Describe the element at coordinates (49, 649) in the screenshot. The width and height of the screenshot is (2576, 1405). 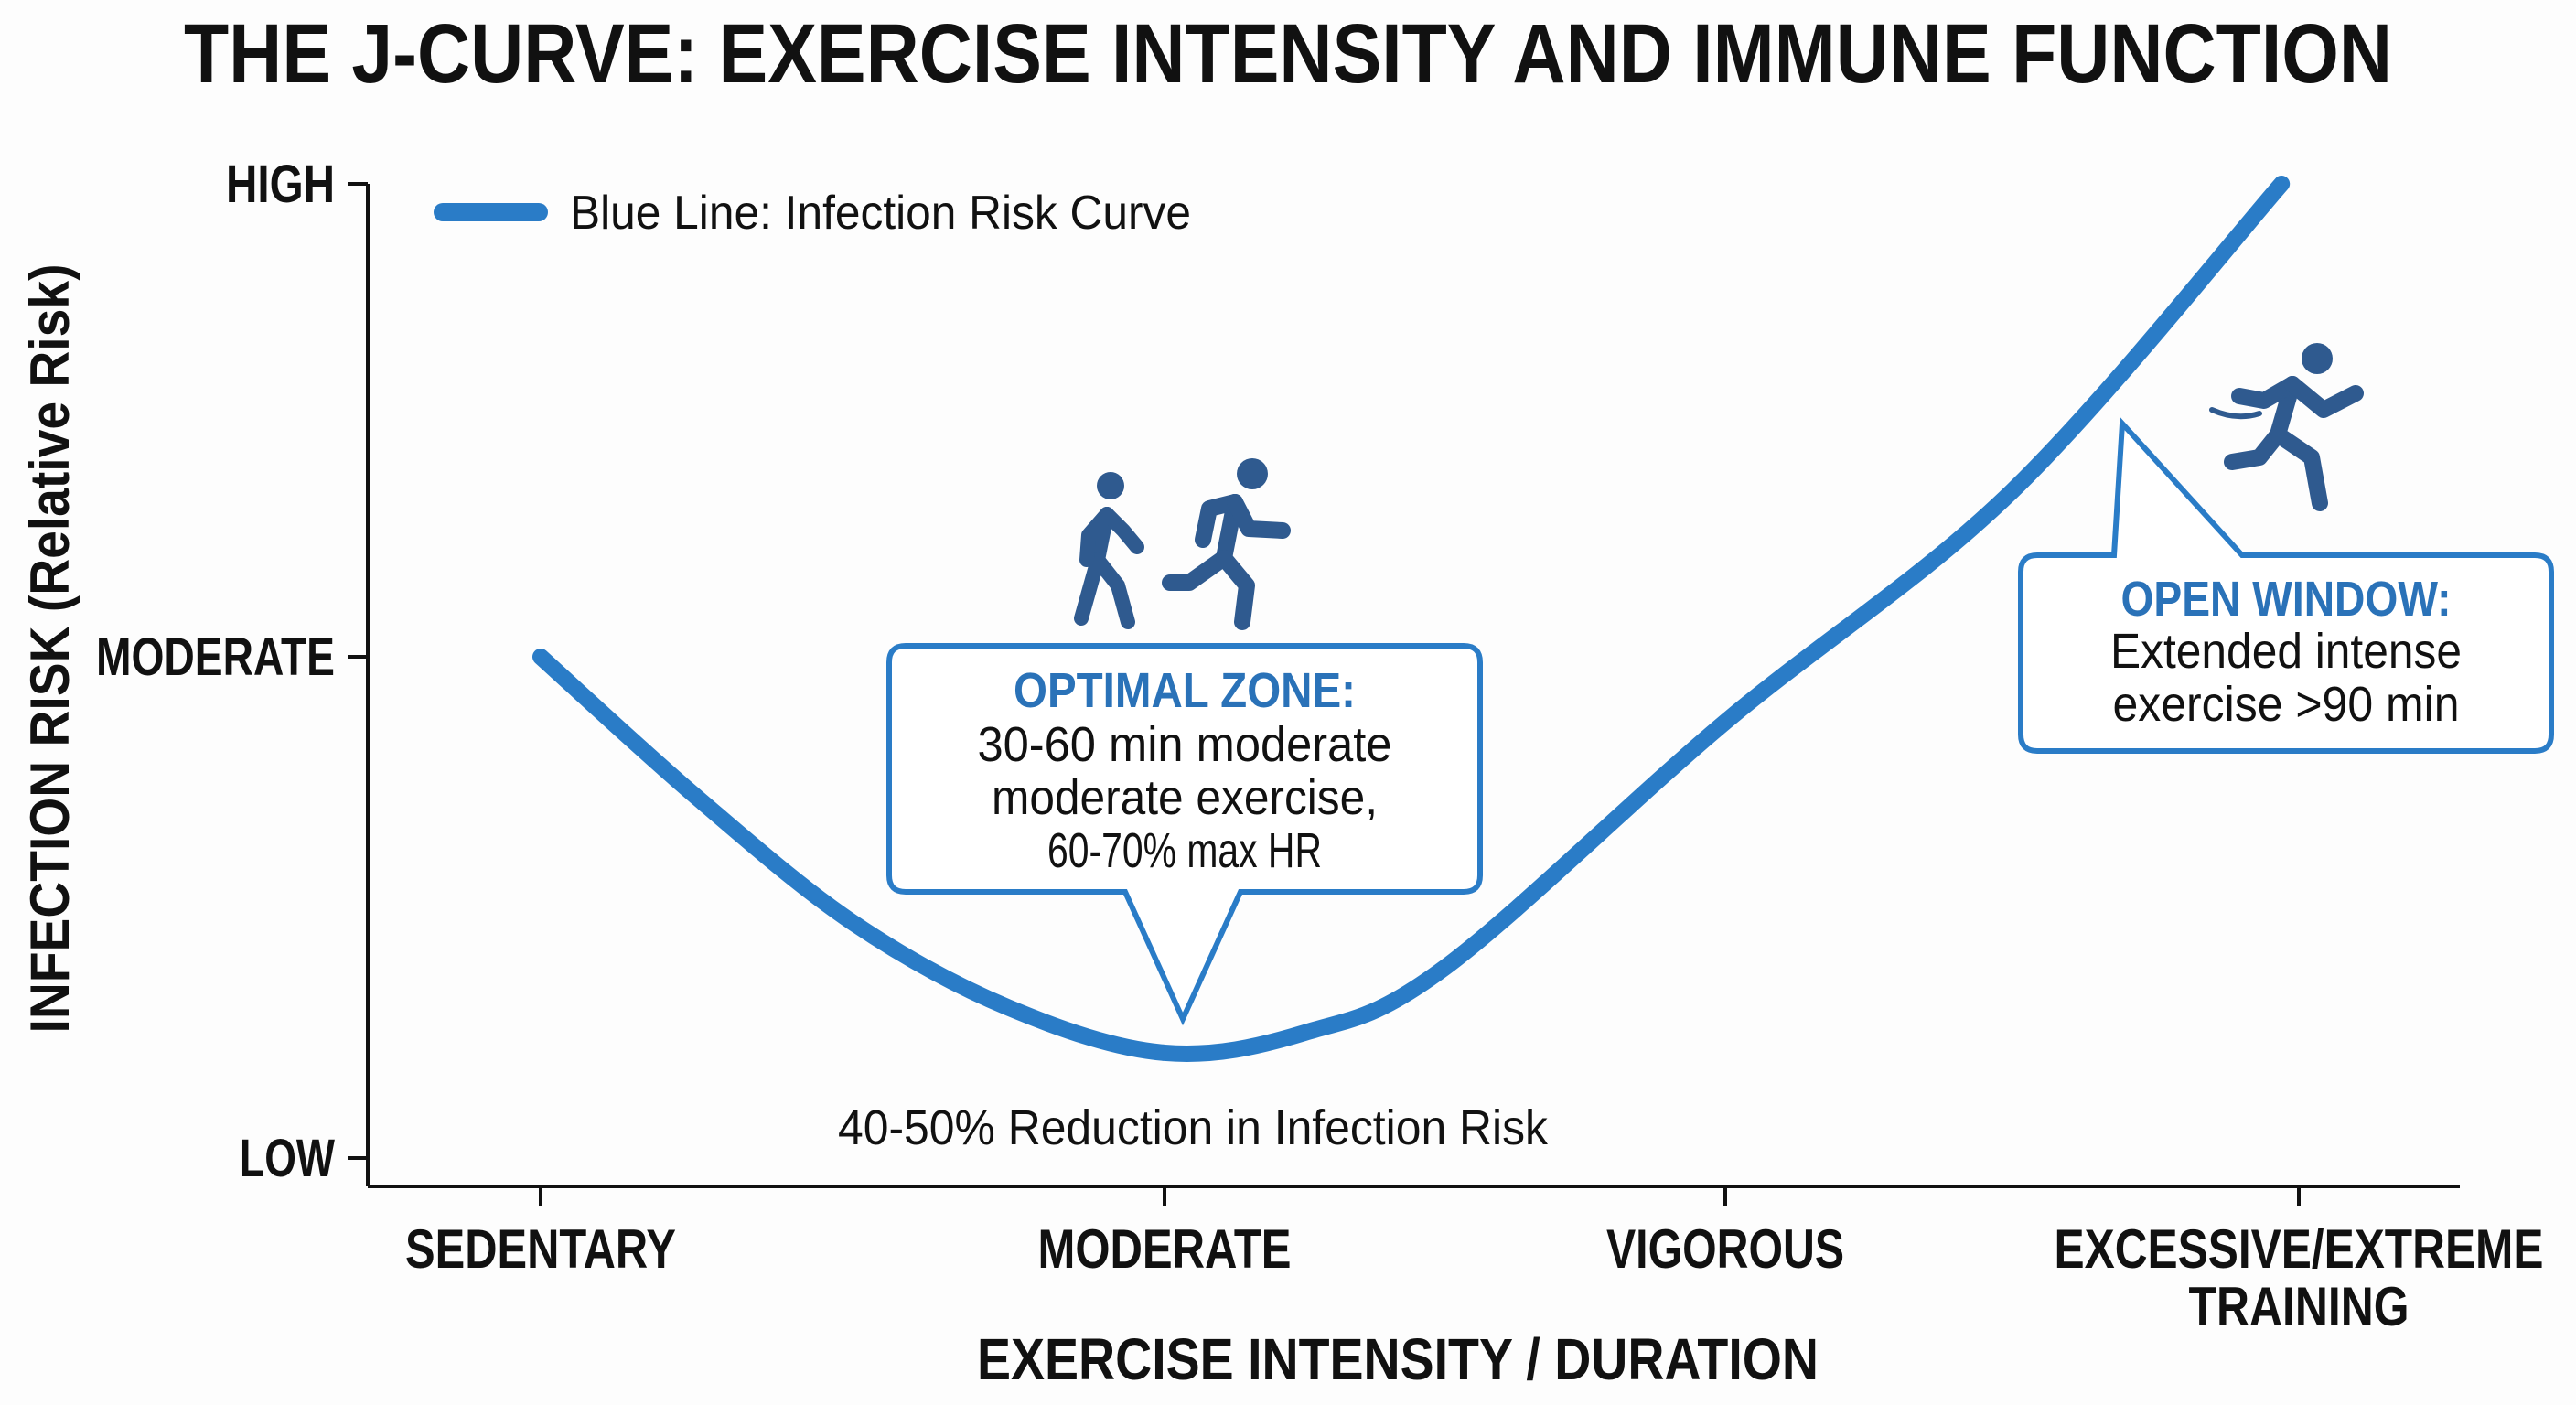
I see `y-axis-title: INFECTION RISK (Relative Risk)` at that location.